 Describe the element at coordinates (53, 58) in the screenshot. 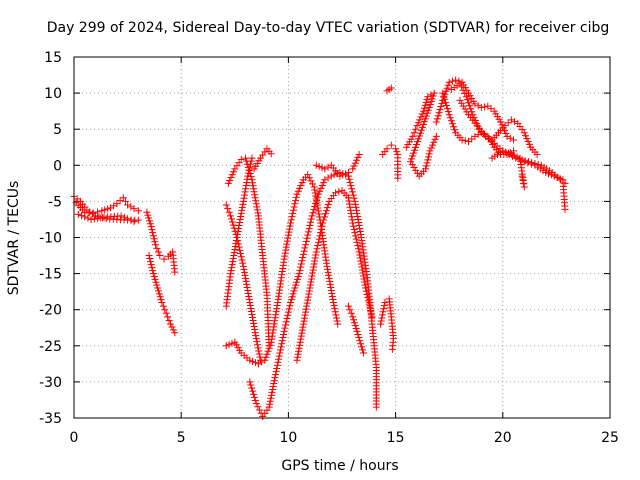

I see `y-tick-label: 15` at that location.